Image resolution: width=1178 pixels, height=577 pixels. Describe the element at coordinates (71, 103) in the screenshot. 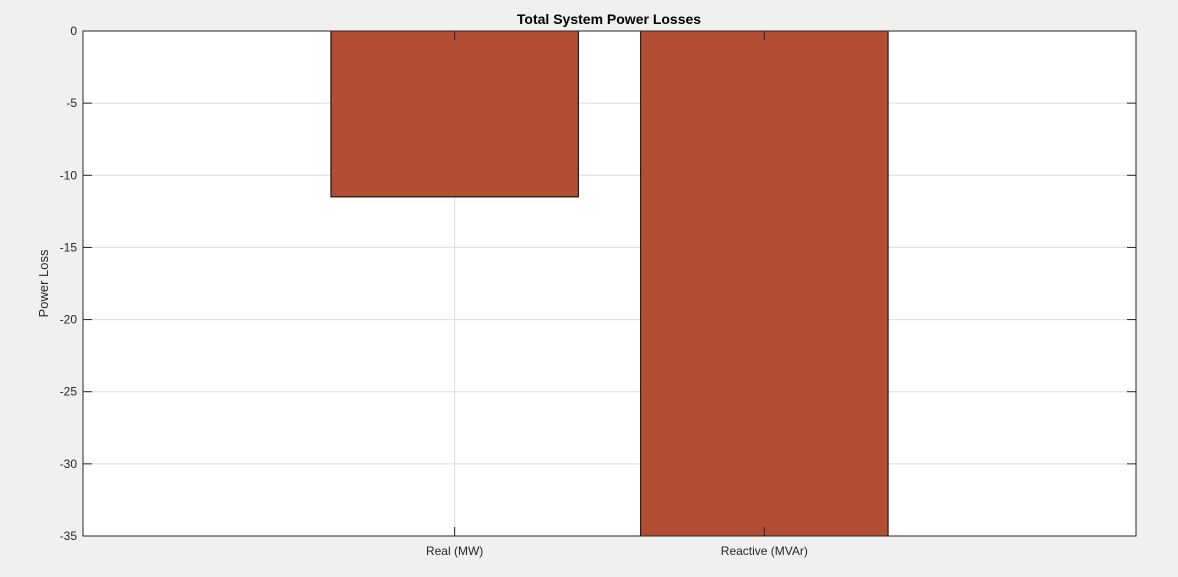

I see `y-tick-label: -5` at that location.